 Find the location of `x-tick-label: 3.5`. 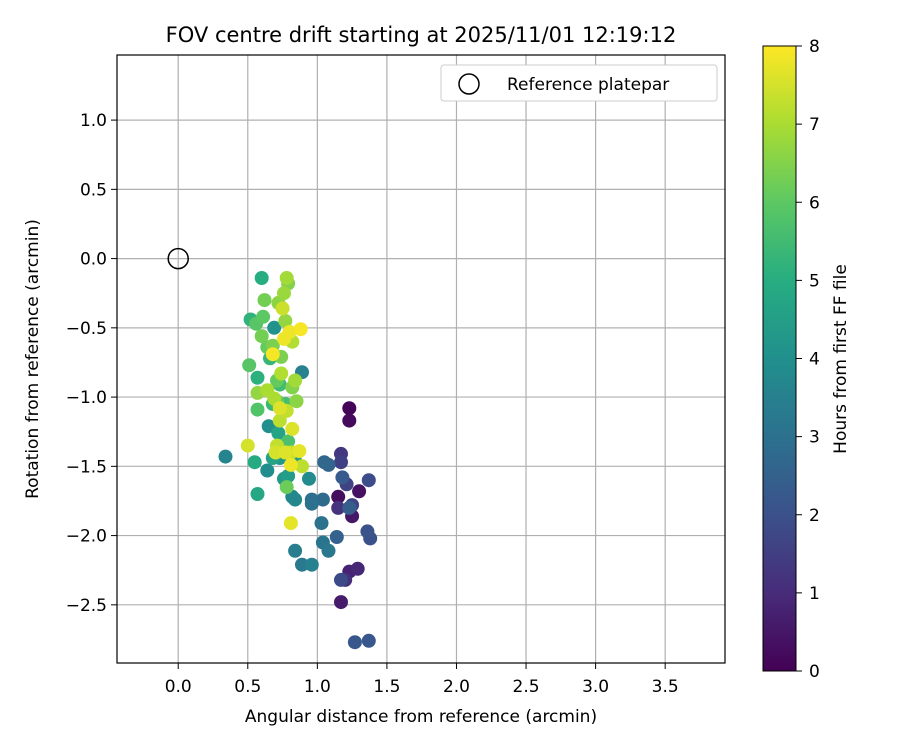

x-tick-label: 3.5 is located at coordinates (665, 687).